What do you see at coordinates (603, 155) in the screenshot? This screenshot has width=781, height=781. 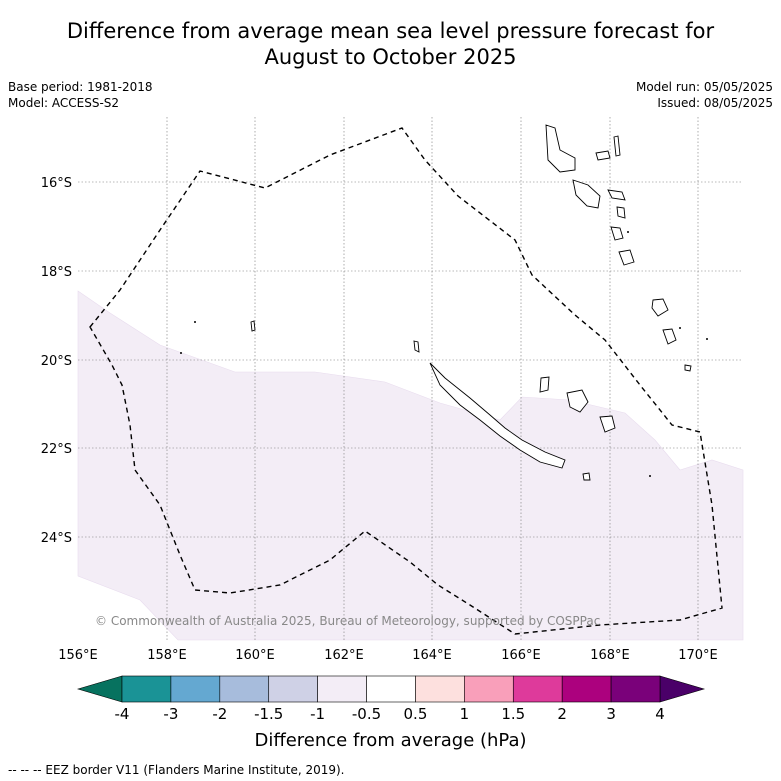 I see `ambrym` at bounding box center [603, 155].